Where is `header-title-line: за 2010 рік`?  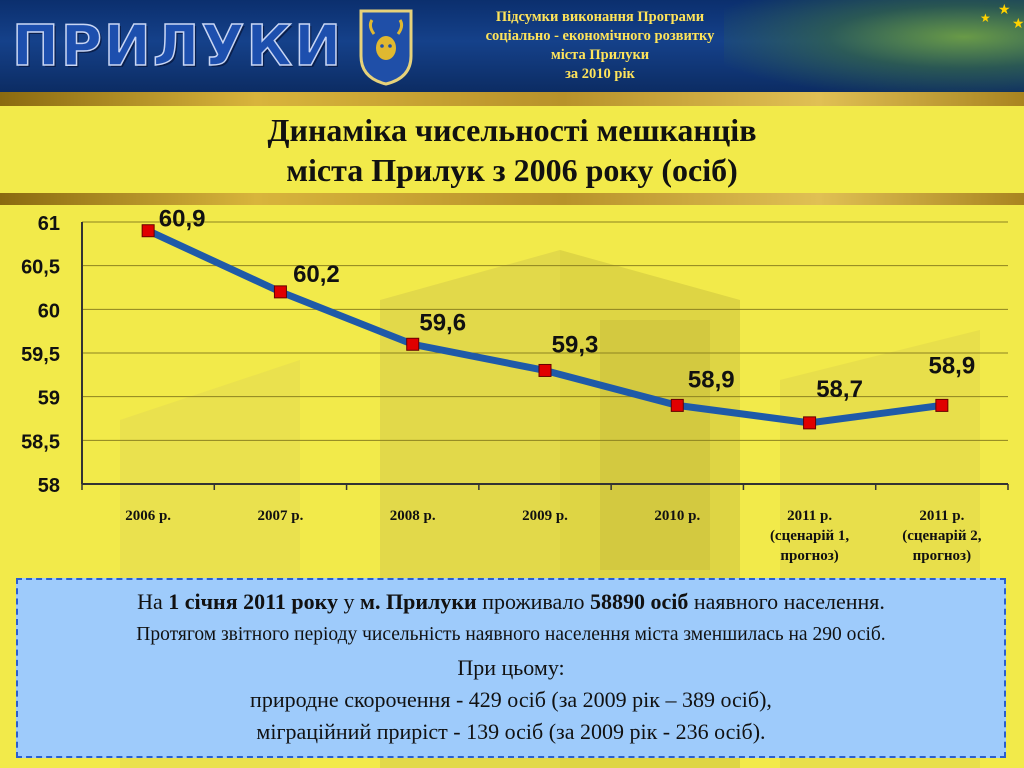
header-title-line: за 2010 рік is located at coordinates (600, 74).